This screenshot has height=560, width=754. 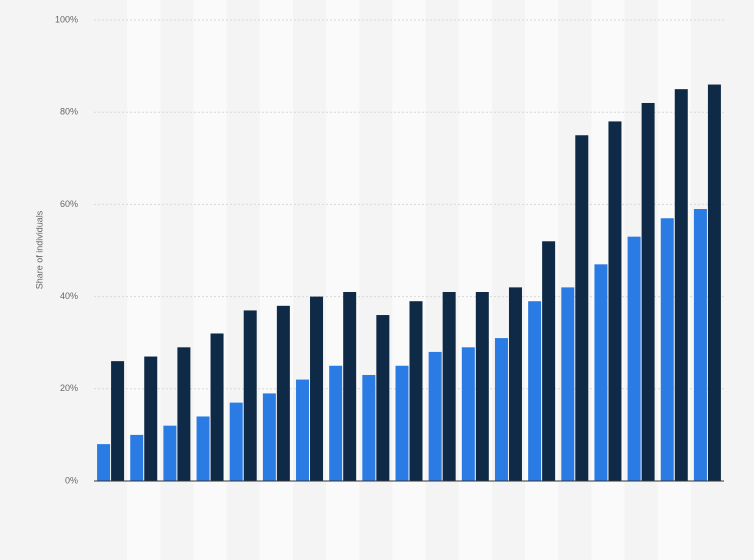 I want to click on y-tick-label: 20%, so click(x=69, y=388).